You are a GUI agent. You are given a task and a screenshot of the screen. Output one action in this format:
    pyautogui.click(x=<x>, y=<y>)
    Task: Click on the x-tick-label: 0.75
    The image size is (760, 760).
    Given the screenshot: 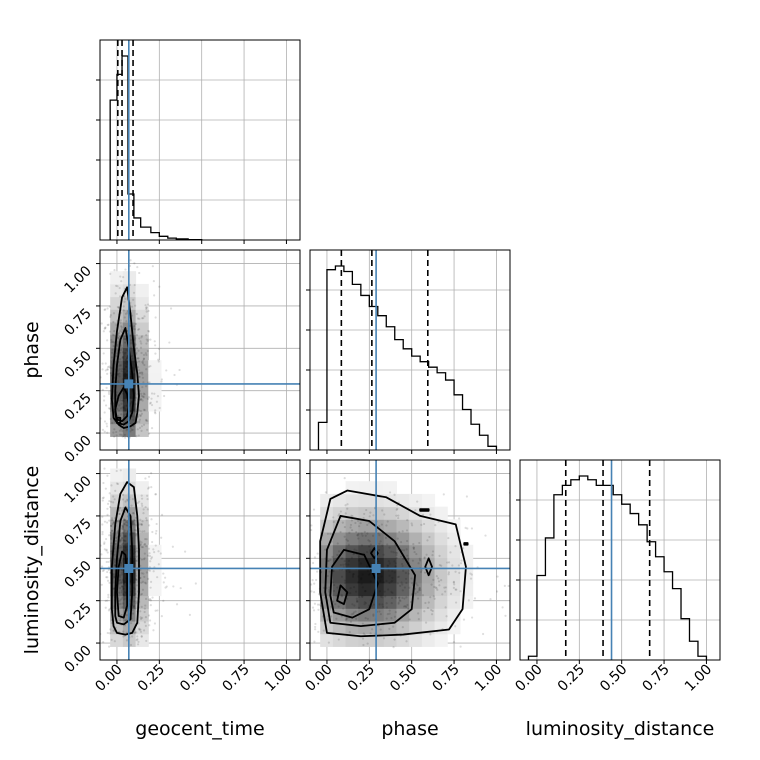 What is the action you would take?
    pyautogui.click(x=236, y=678)
    